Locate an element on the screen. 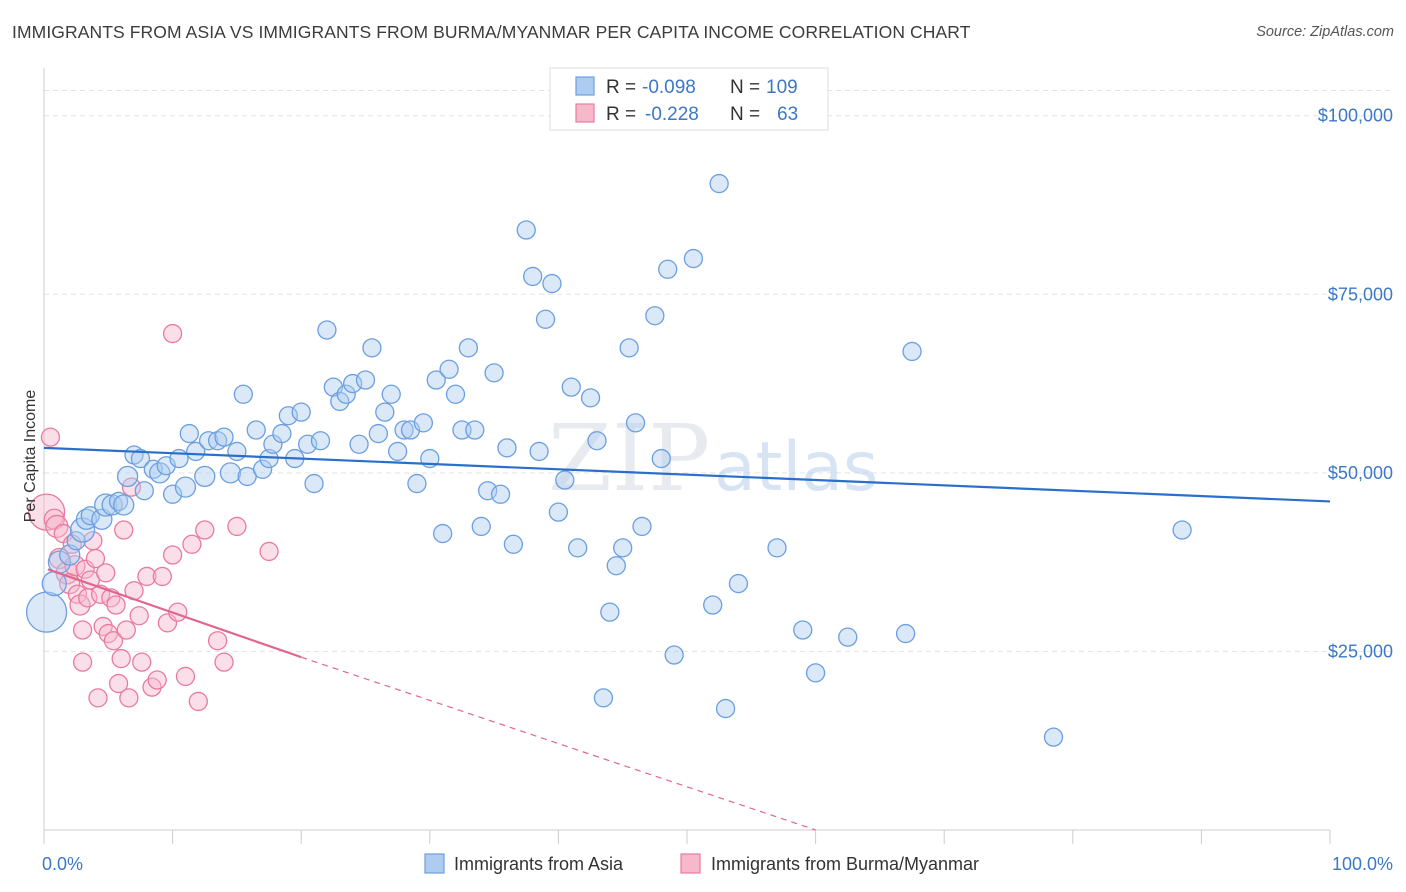 This screenshot has height=892, width=1406. stats-legend-swatch-asia is located at coordinates (585, 86).